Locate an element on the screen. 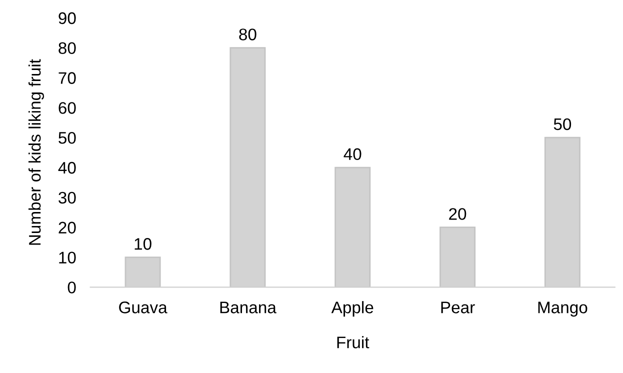 The width and height of the screenshot is (623, 373). x-axis-title: Fruit is located at coordinates (353, 342).